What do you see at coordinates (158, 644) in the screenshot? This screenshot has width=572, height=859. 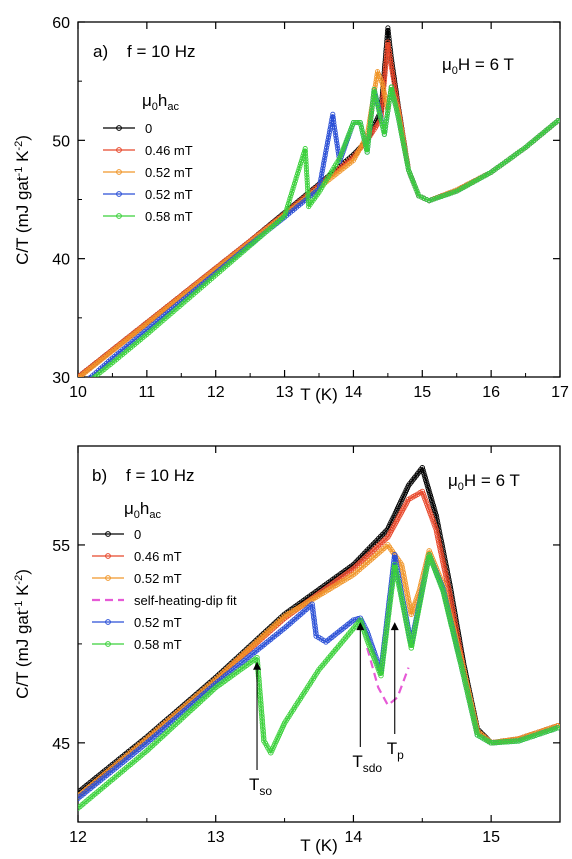 I see `legend-label: 0.58 mT` at bounding box center [158, 644].